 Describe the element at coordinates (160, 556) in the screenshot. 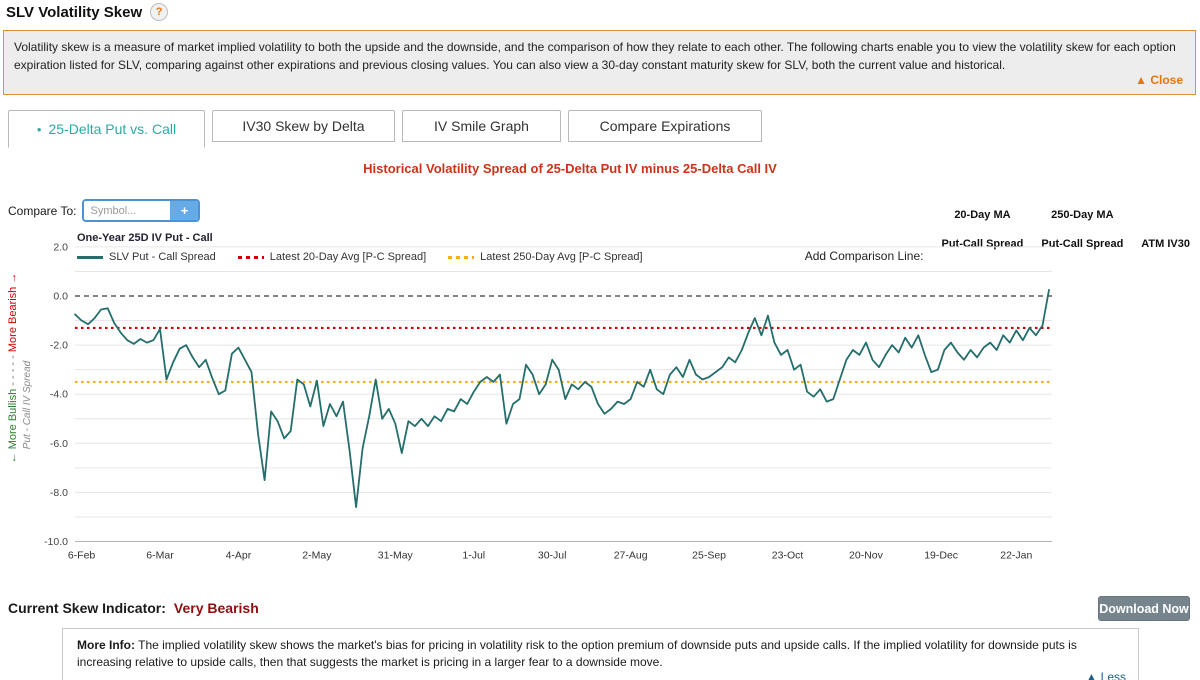

I see `svg-text: 6-Mar` at that location.